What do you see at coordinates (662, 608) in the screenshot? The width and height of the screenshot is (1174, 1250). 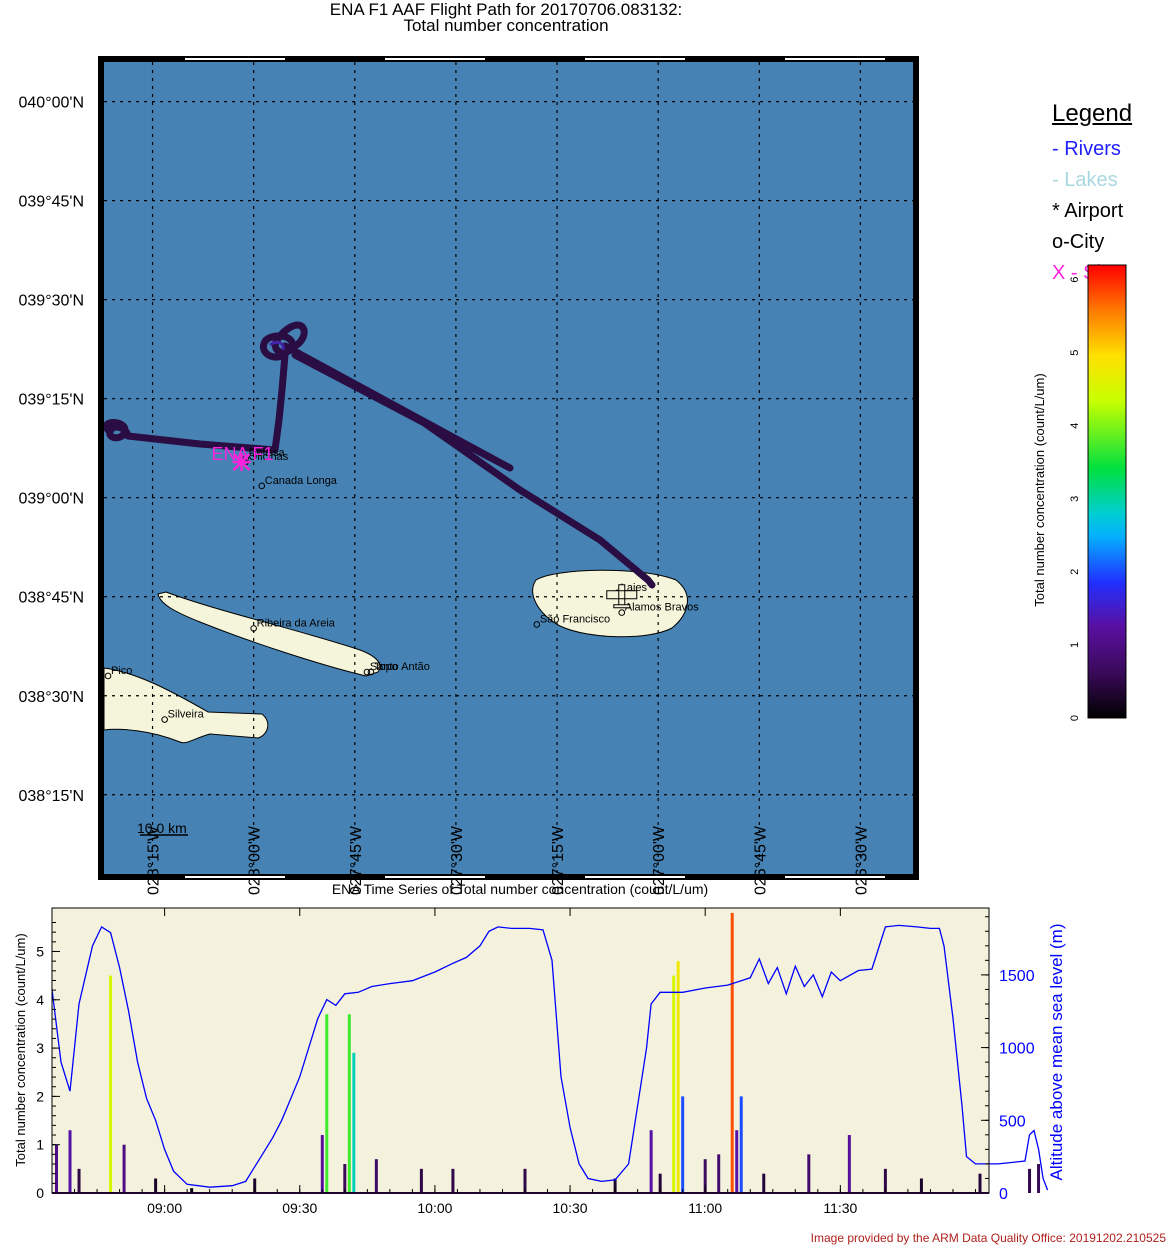 I see `city-label: Alamos Bravos` at bounding box center [662, 608].